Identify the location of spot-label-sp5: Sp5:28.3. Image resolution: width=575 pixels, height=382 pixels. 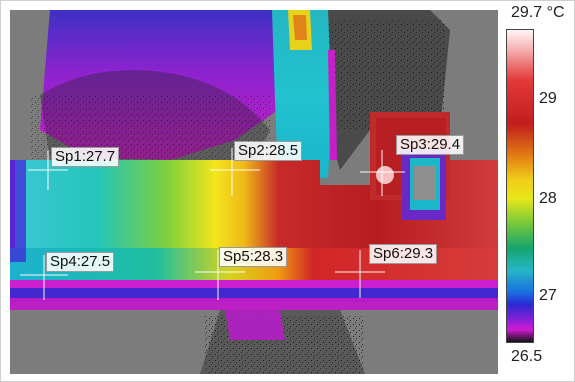
(253, 257).